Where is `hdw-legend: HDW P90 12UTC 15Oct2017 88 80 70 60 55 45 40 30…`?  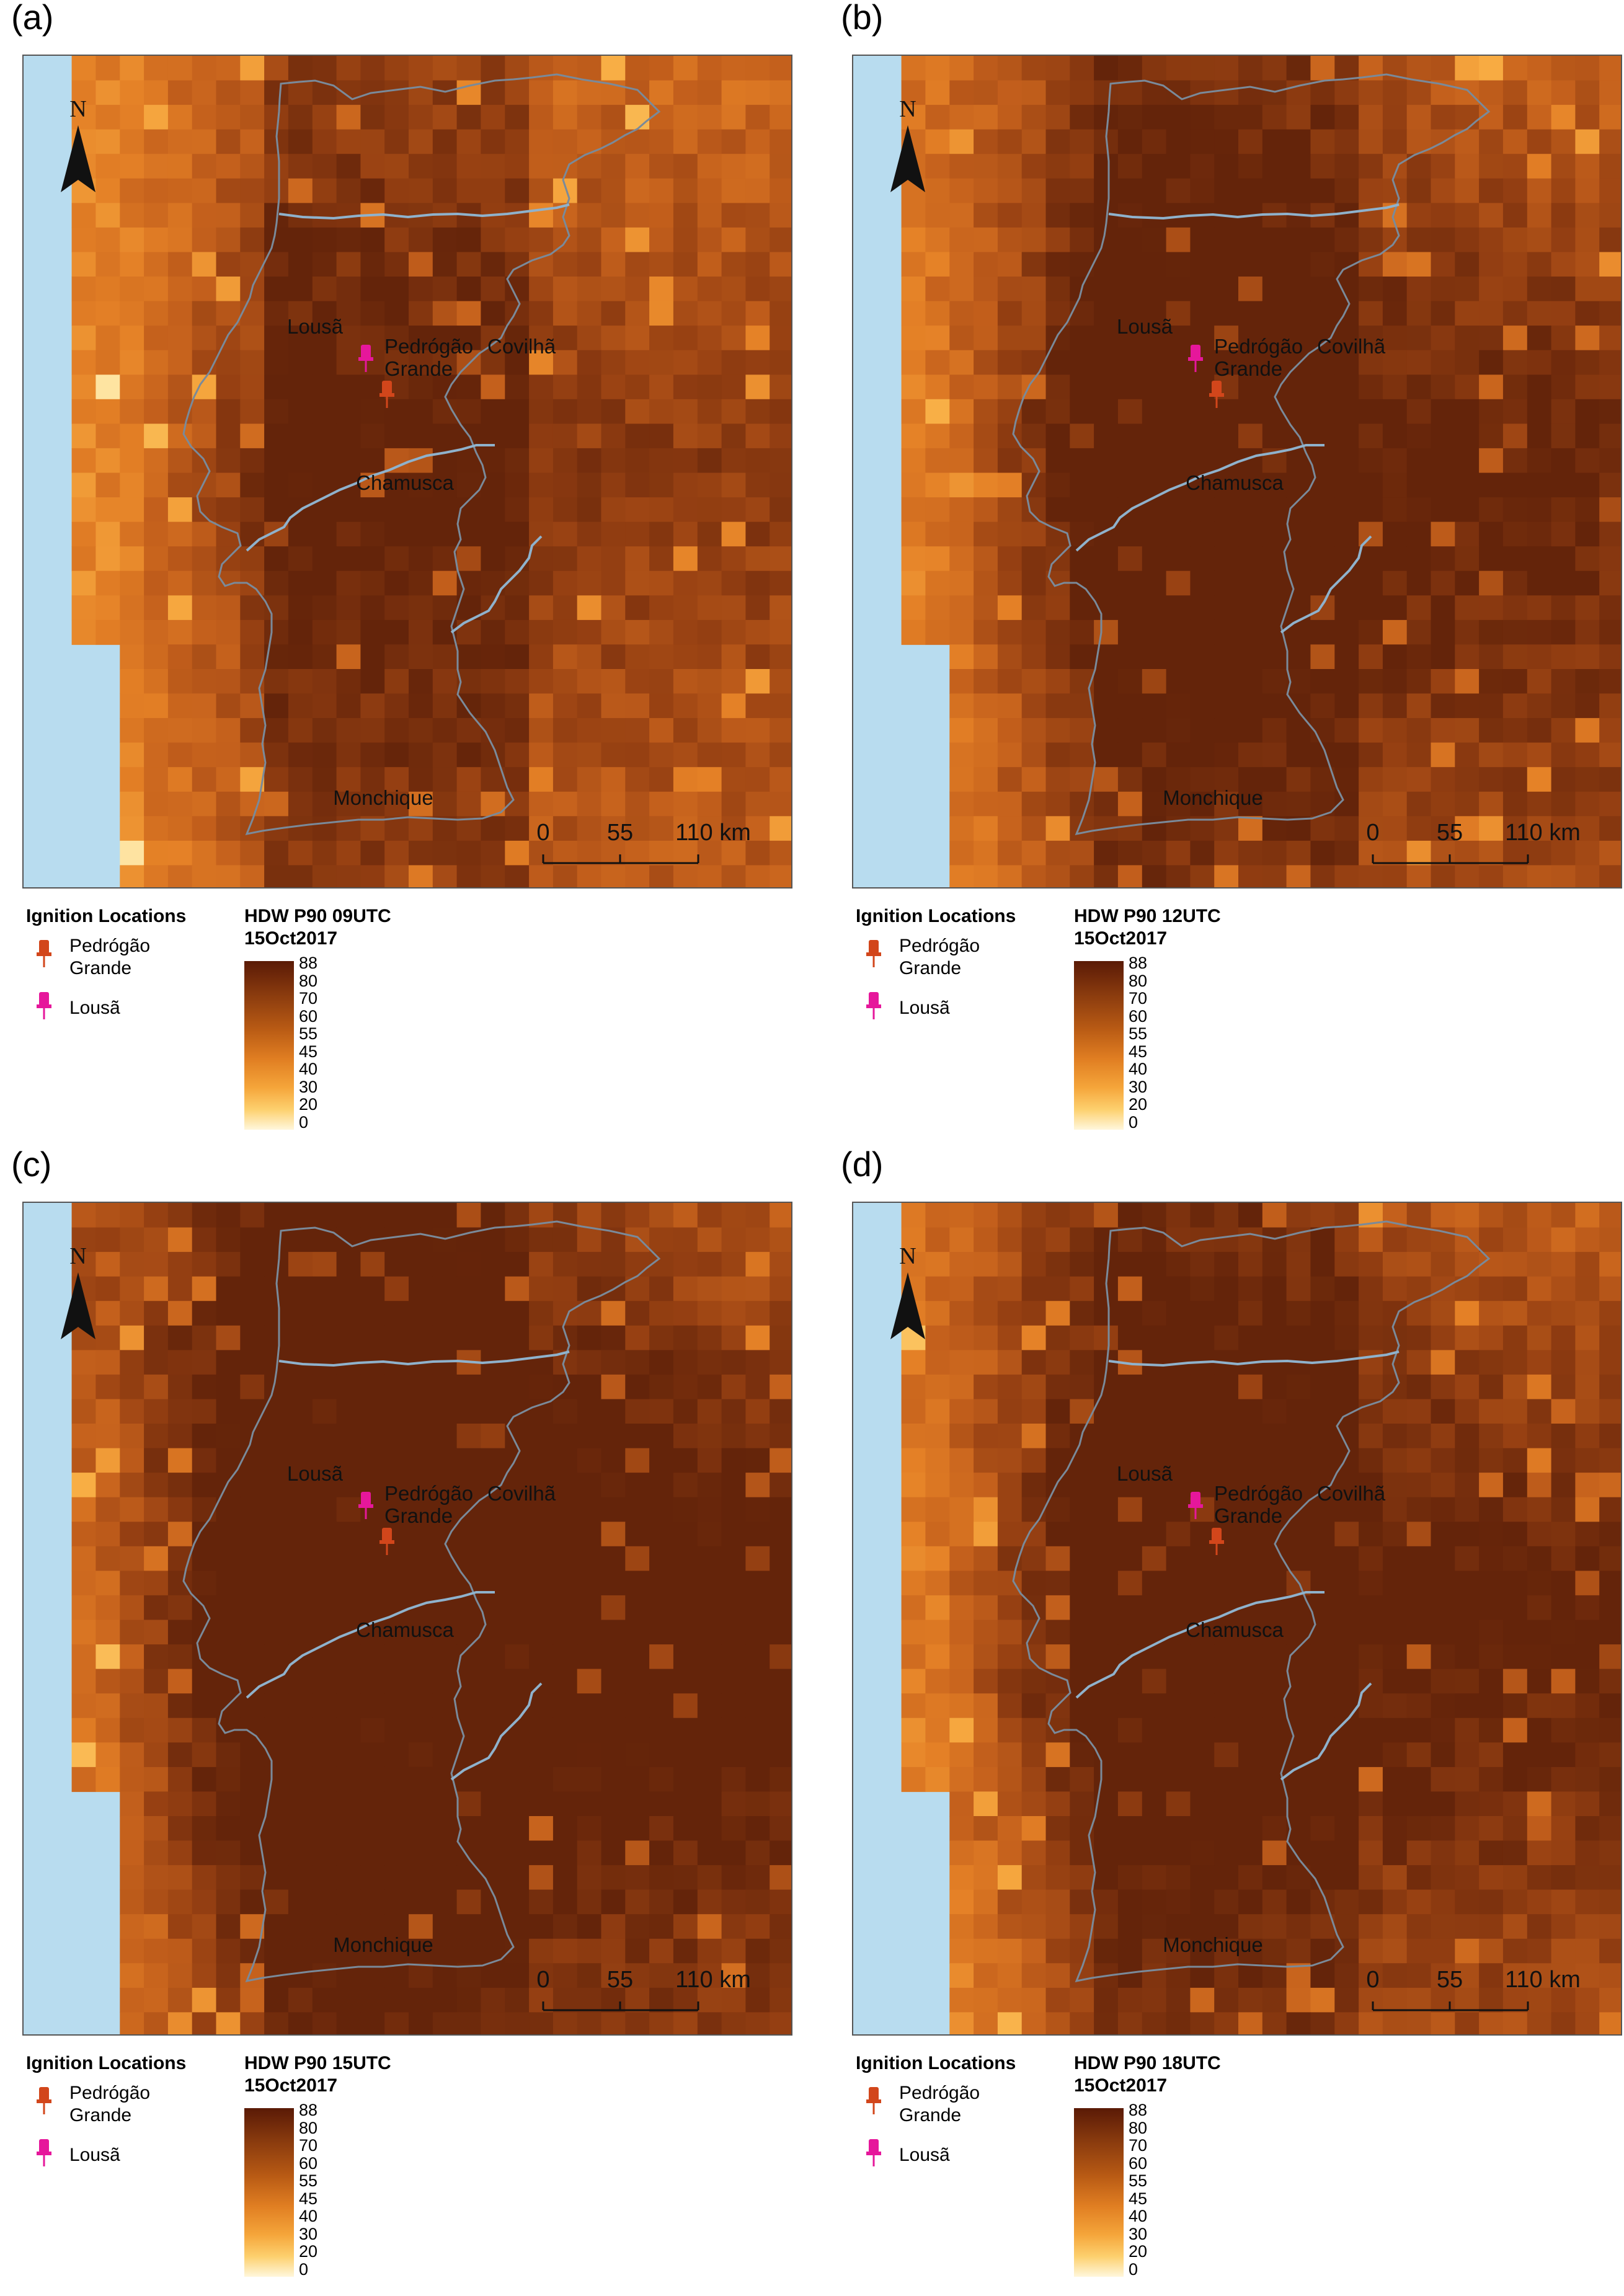 hdw-legend: HDW P90 12UTC 15Oct2017 88 80 70 60 55 45 40 30… is located at coordinates (1147, 1017).